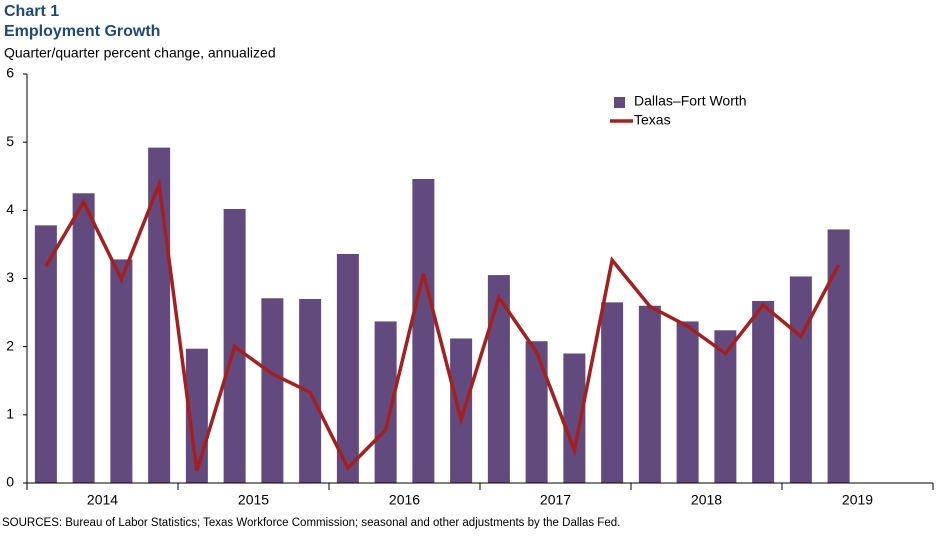 This screenshot has height=541, width=949. Describe the element at coordinates (690, 101) in the screenshot. I see `legend-label: Dallas–Fort Worth` at that location.